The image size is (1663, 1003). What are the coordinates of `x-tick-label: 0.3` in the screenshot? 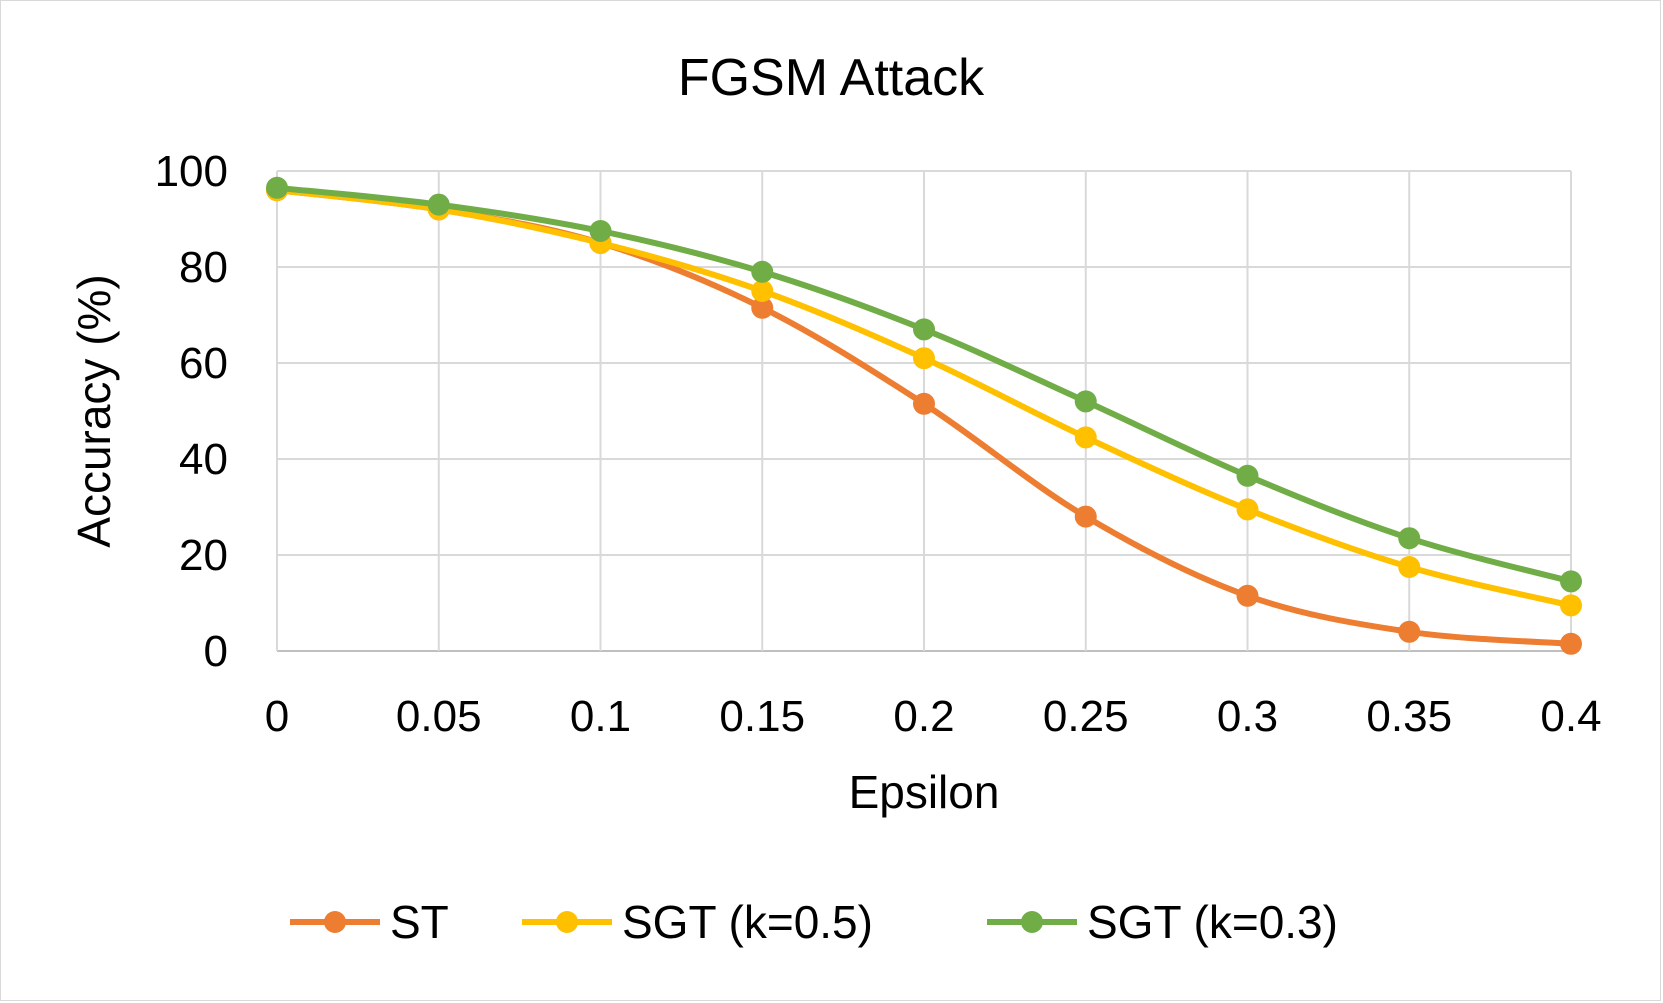 It's located at (1247, 716).